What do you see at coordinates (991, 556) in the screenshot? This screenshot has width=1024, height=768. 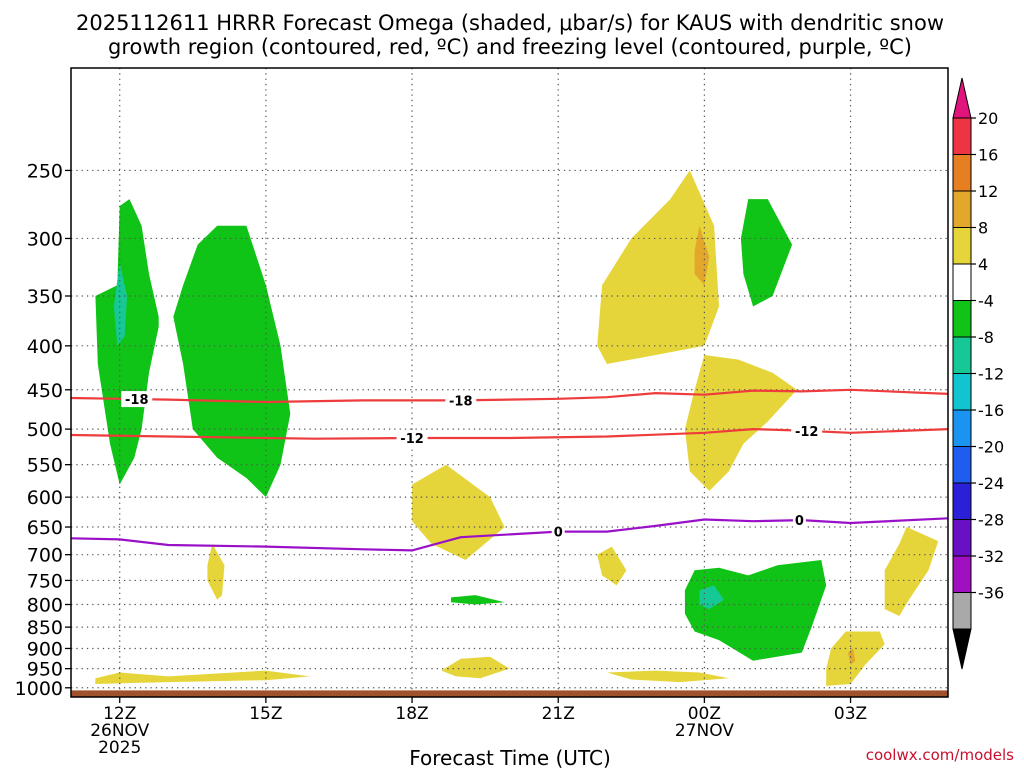 I see `colorbar-label: -32` at bounding box center [991, 556].